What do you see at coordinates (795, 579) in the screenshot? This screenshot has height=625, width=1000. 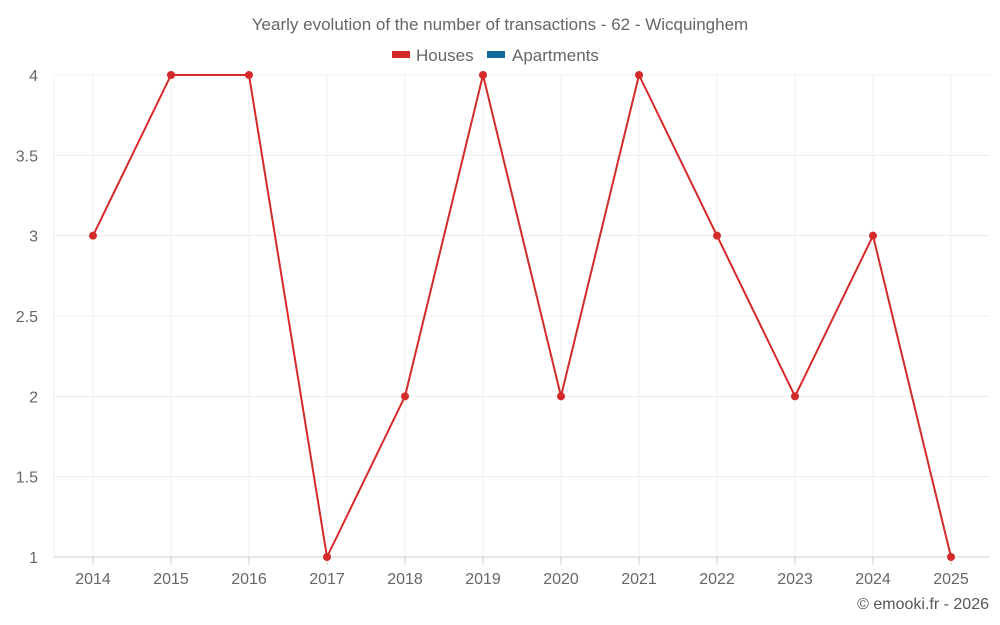 I see `x-tick-label: 2023` at bounding box center [795, 579].